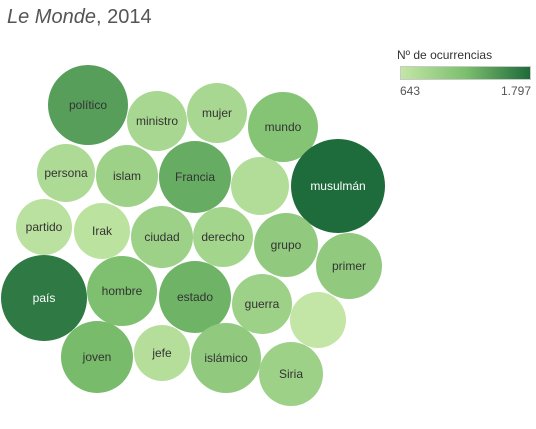 Image resolution: width=536 pixels, height=429 pixels. Describe the element at coordinates (410, 91) in the screenshot. I see `legend-min-label: 643` at that location.